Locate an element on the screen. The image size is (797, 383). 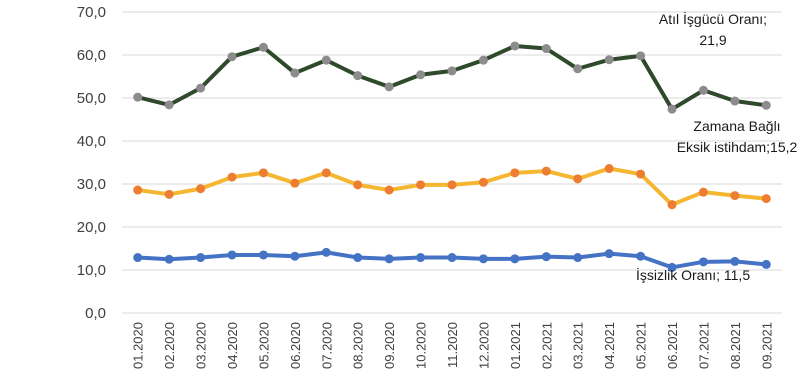
y-axis-ticks: 0,0 10,0 20,0 30,0 40,0 50,0 60,0 70,0 is located at coordinates (91, 163).